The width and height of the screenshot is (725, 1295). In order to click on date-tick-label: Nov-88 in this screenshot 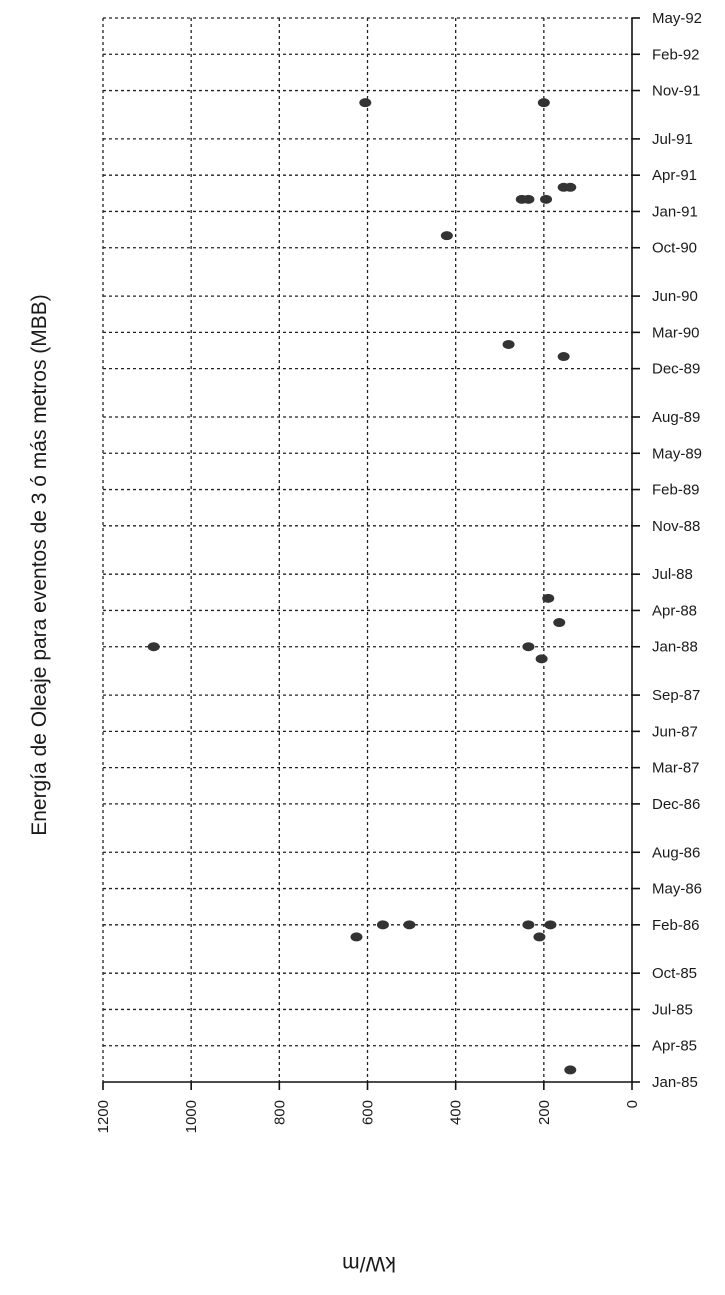, I will do `click(676, 526)`.